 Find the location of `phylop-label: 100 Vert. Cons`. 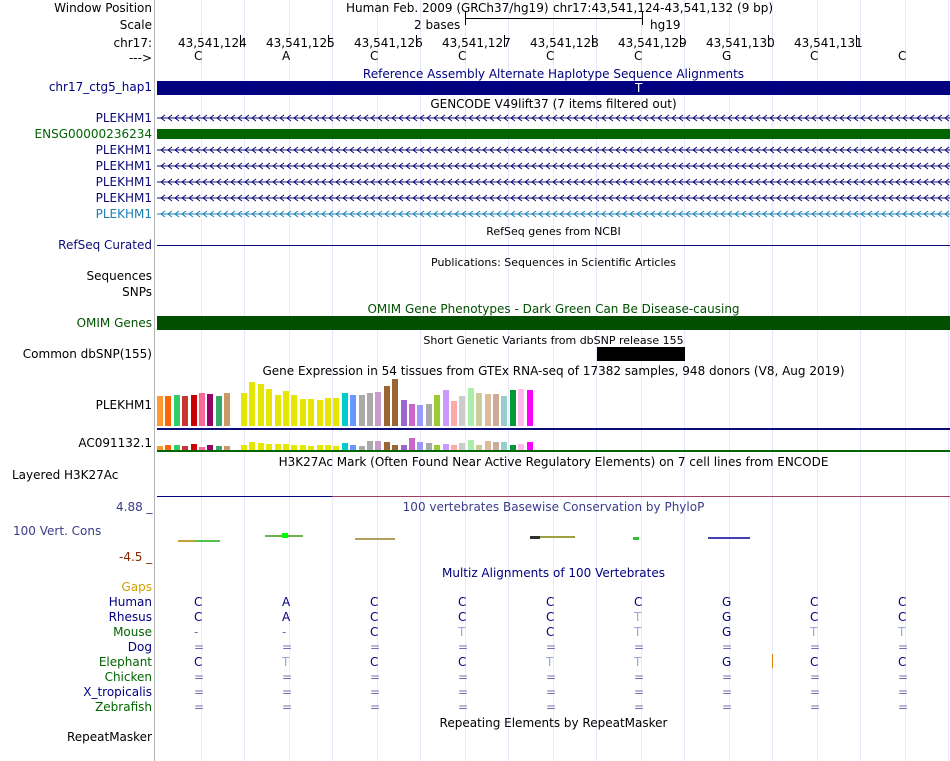

phylop-label: 100 Vert. Cons is located at coordinates (57, 531).